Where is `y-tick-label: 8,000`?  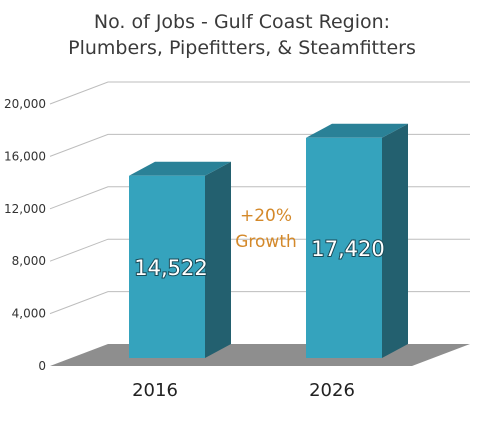 y-tick-label: 8,000 is located at coordinates (29, 261).